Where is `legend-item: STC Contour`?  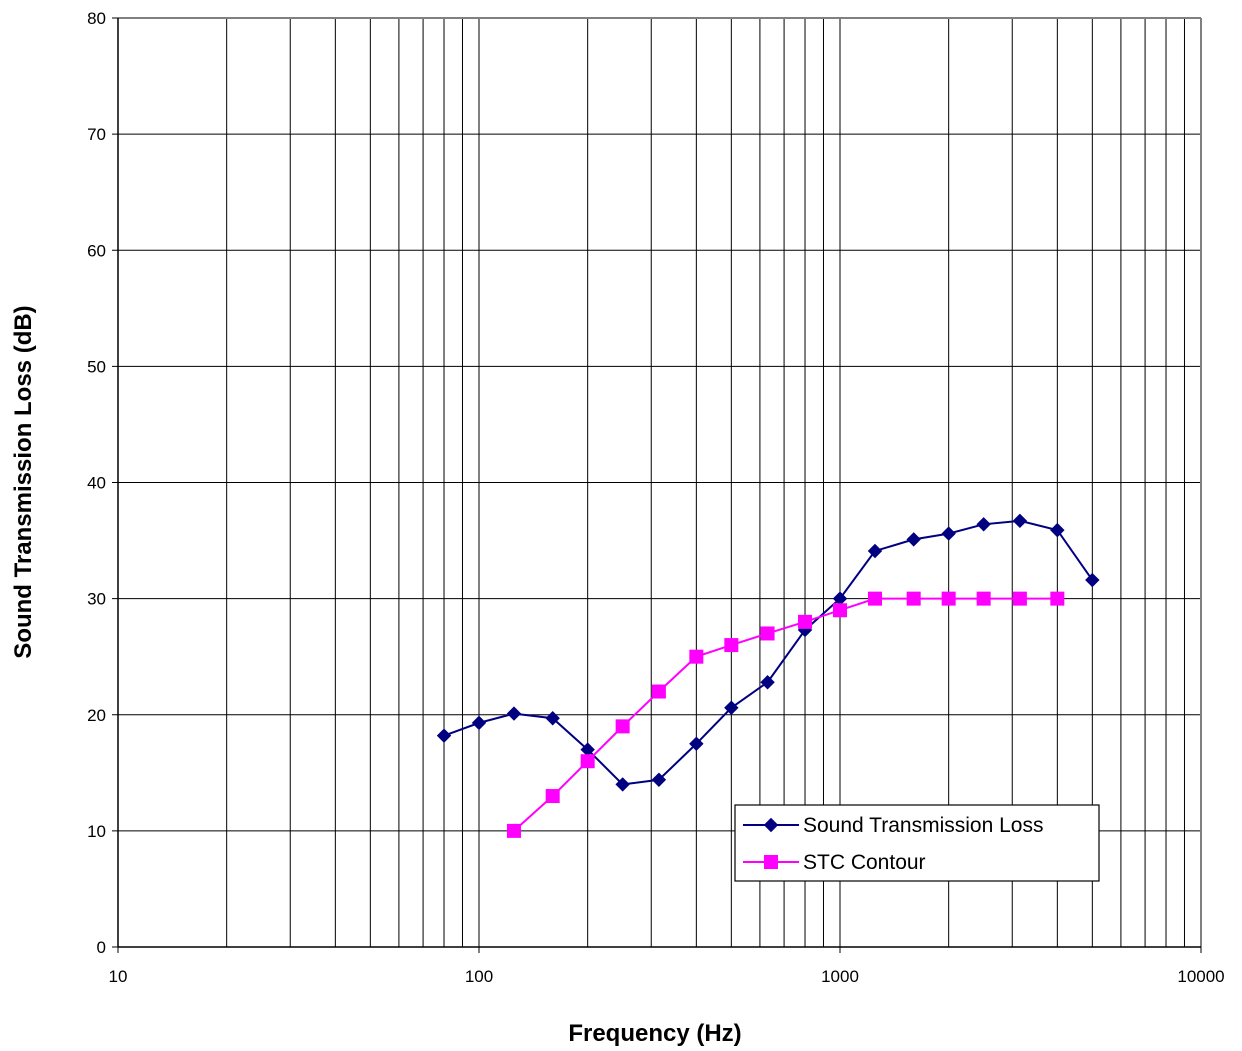 legend-item: STC Contour is located at coordinates (834, 862).